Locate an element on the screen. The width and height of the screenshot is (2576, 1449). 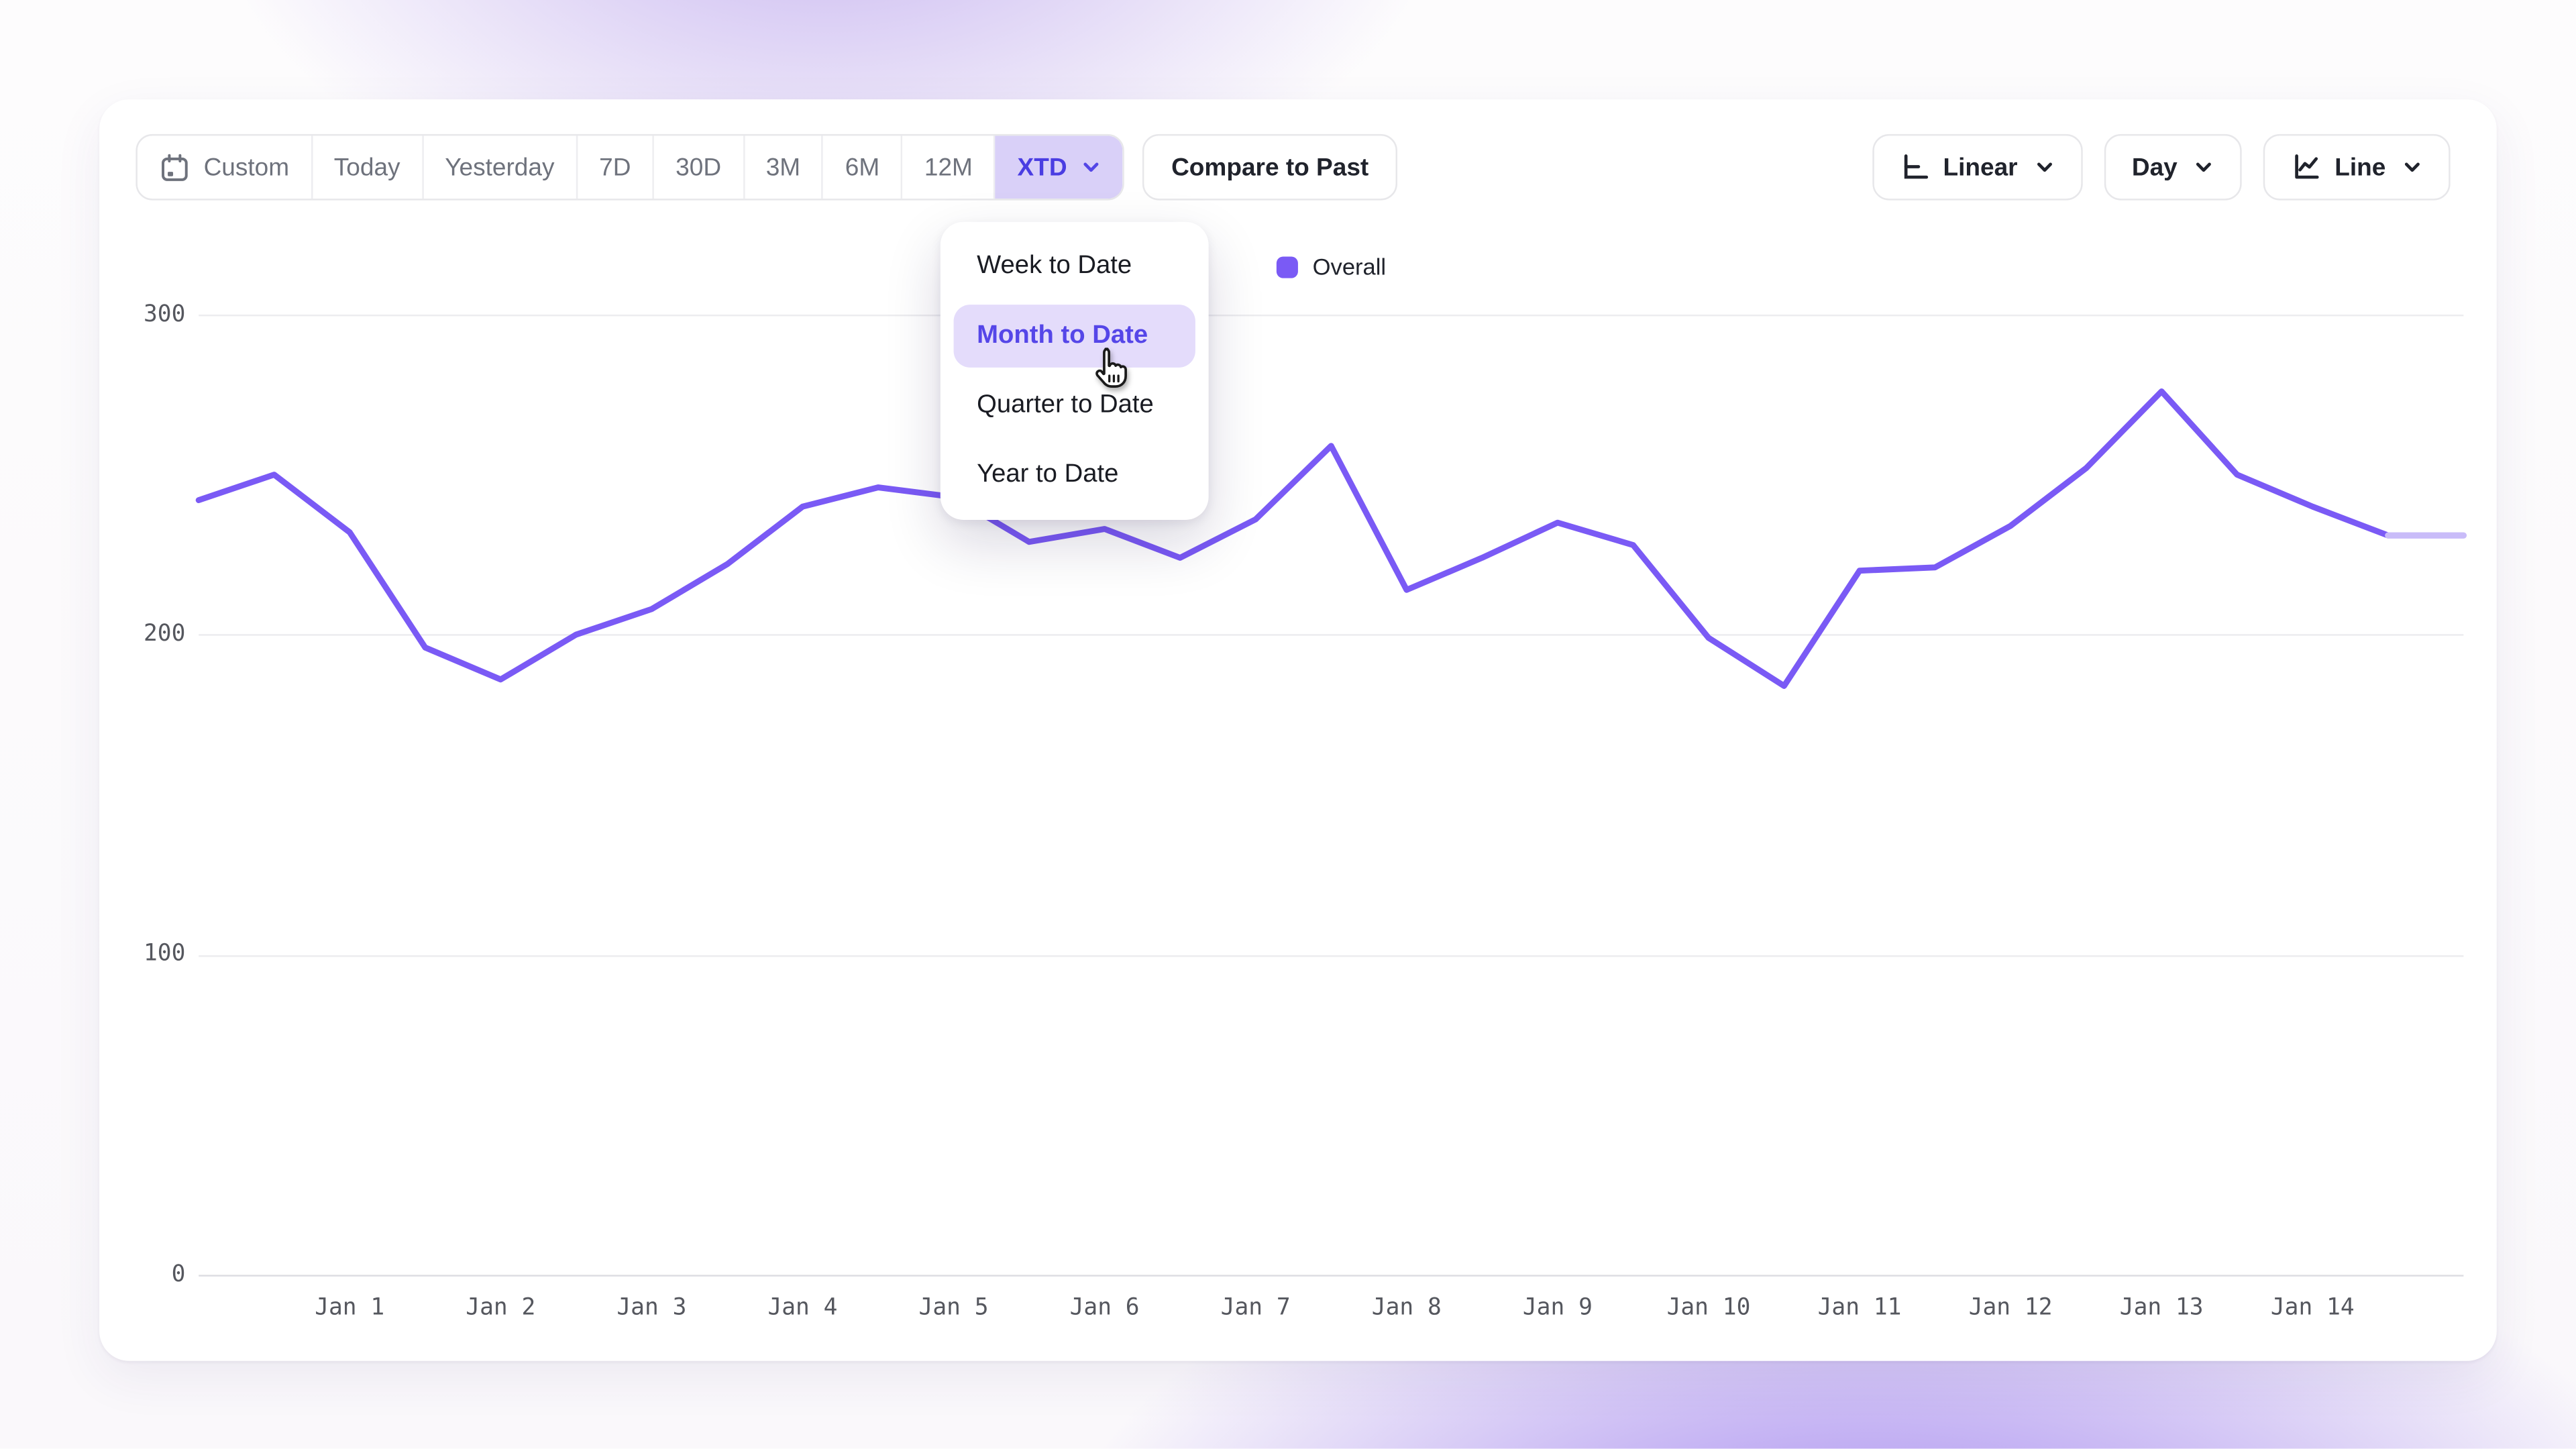
granularity-dropdown-button: Day is located at coordinates (2173, 167).